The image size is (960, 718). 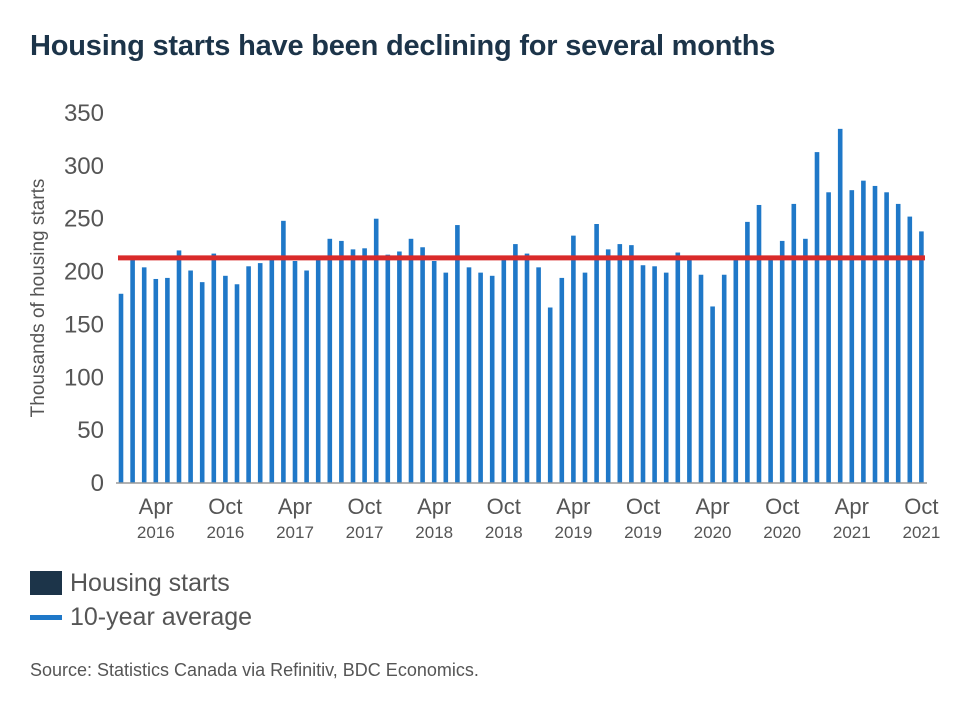 I want to click on y-tick-label: 150, so click(x=84, y=324).